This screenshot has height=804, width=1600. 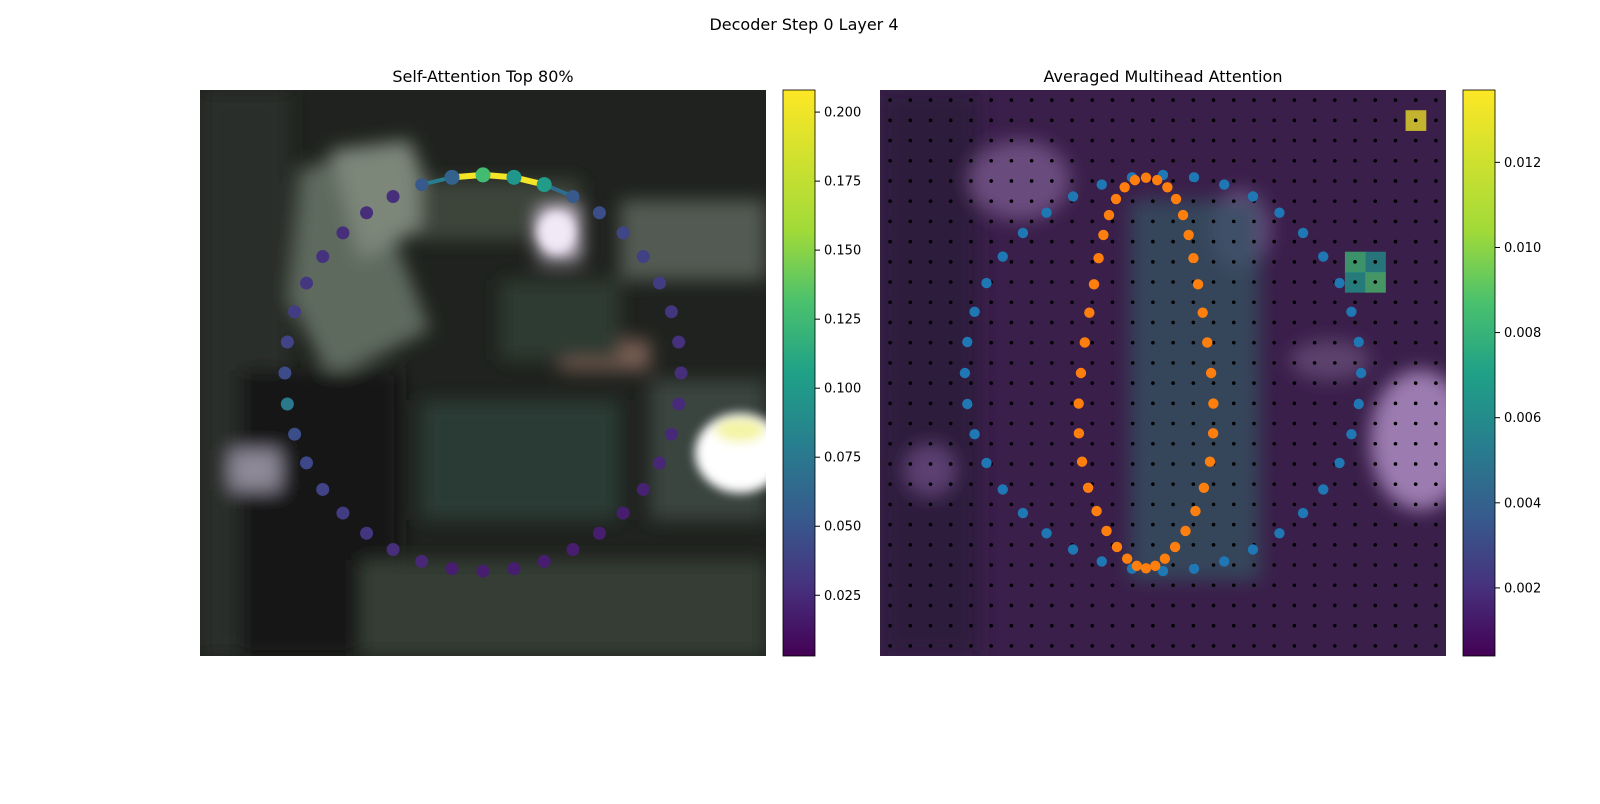 What do you see at coordinates (1522, 503) in the screenshot?
I see `colorbar-tick-label: 0.004` at bounding box center [1522, 503].